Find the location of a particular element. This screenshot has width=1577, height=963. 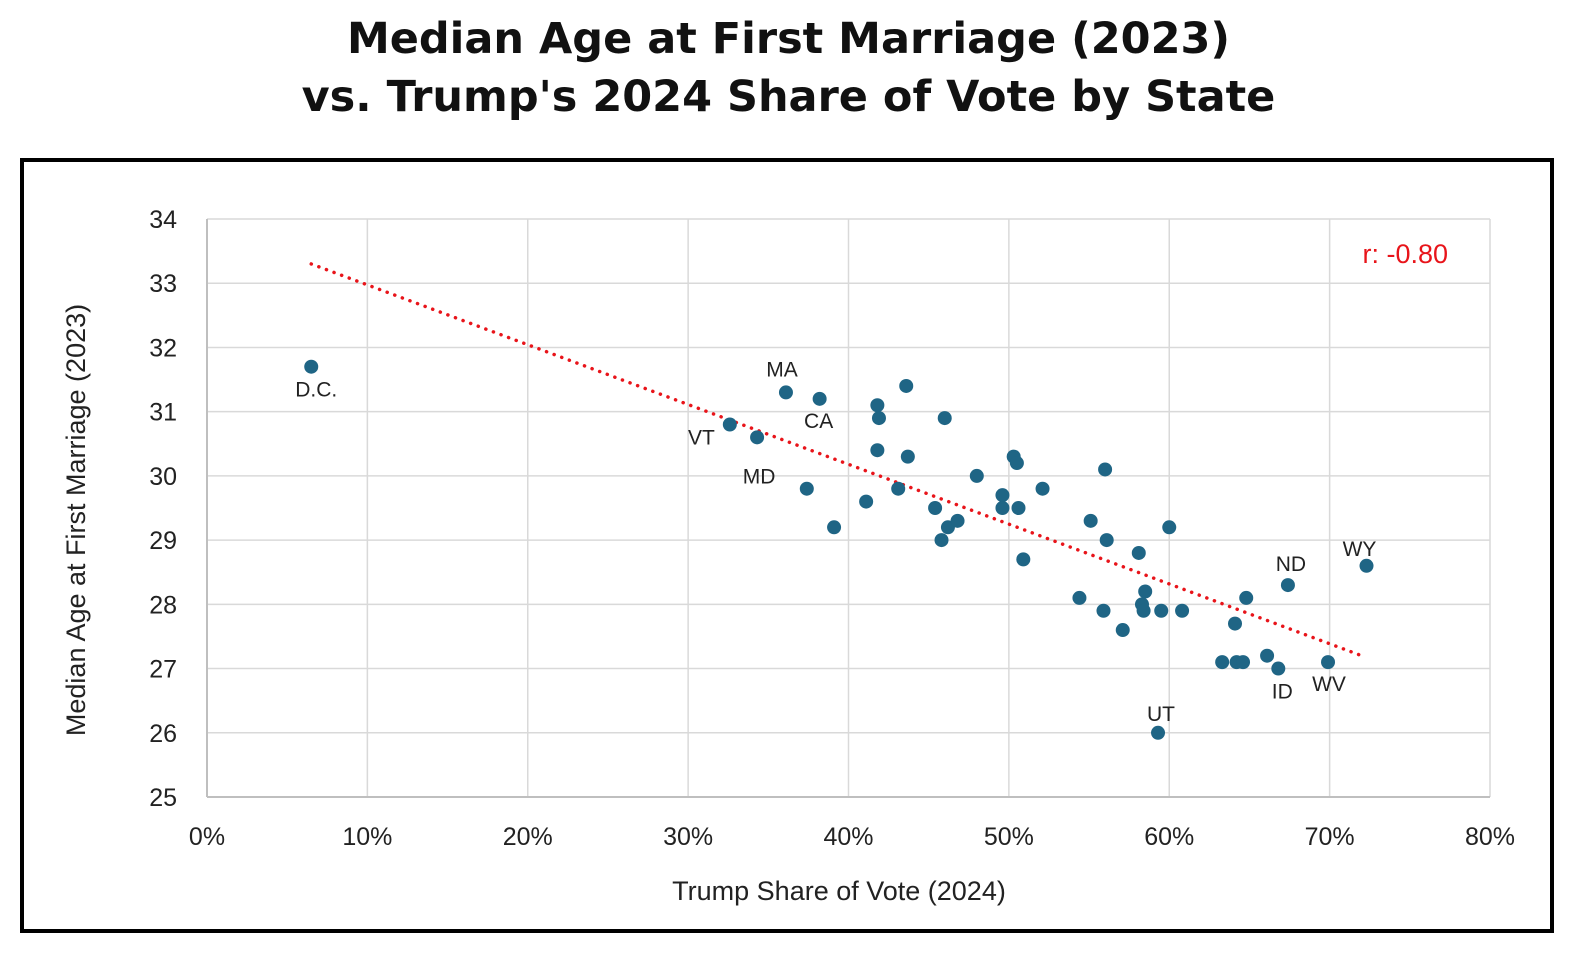

y-tick-label: 34 is located at coordinates (163, 220).